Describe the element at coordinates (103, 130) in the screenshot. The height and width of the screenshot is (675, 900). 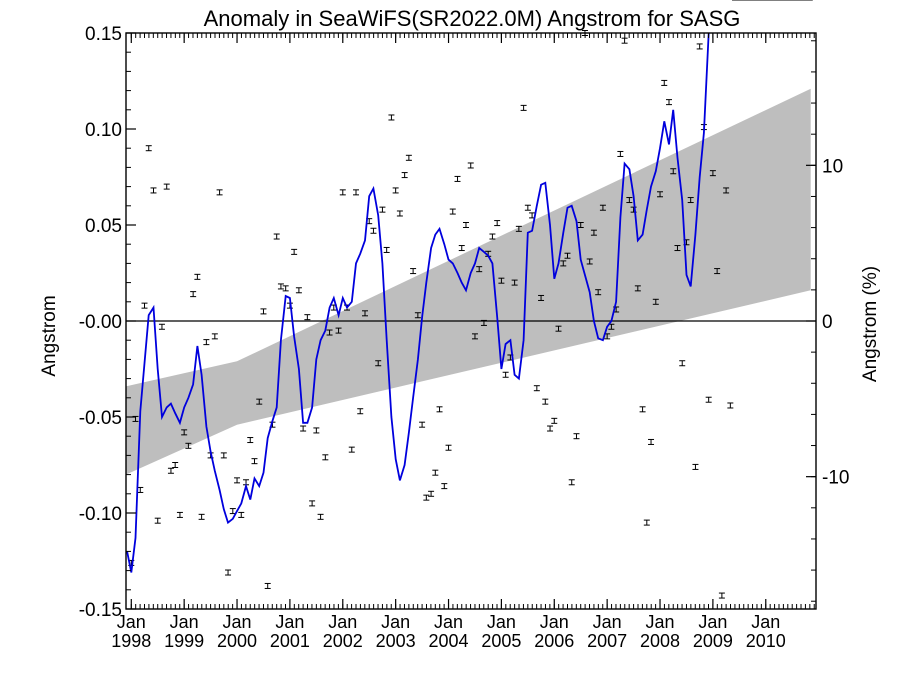
I see `y-tick-label-left: 0.10` at that location.